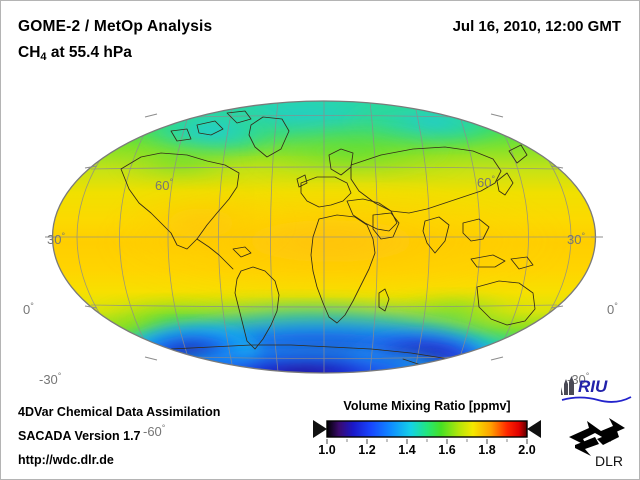 Image resolution: width=640 pixels, height=480 pixels. What do you see at coordinates (427, 406) in the screenshot?
I see `colorbar-title: Volume Mixing Ratio [ppmv]` at bounding box center [427, 406].